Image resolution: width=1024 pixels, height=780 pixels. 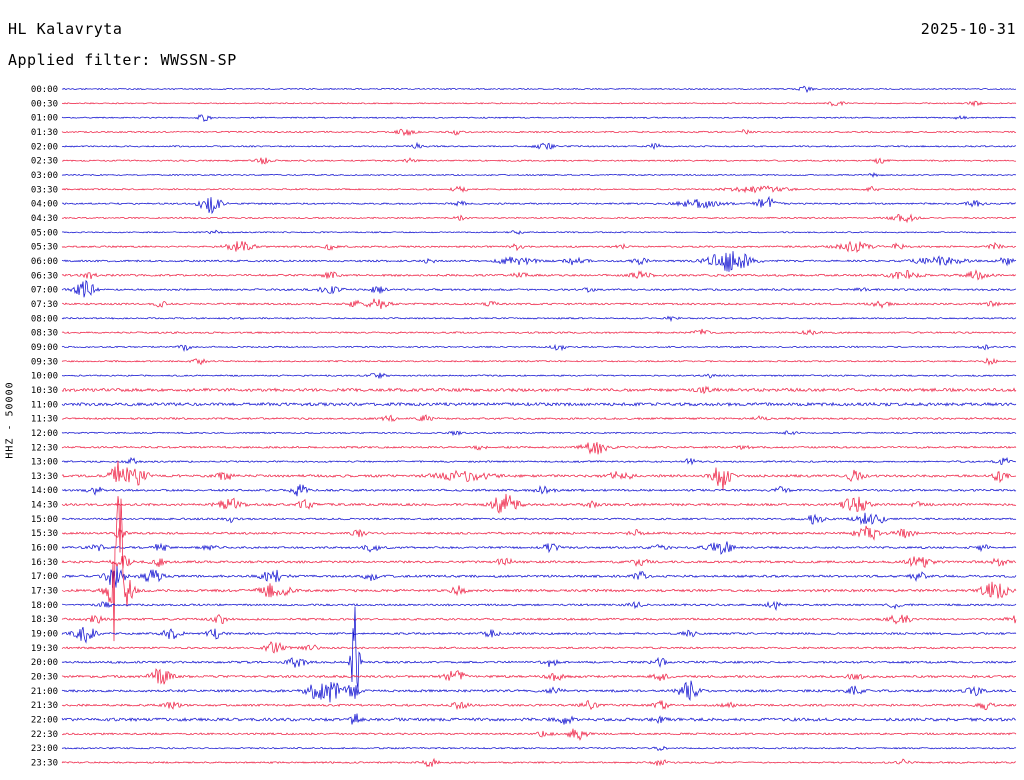 I want to click on filter-label: Applied filter: WWSSN-SP, so click(x=122, y=60).